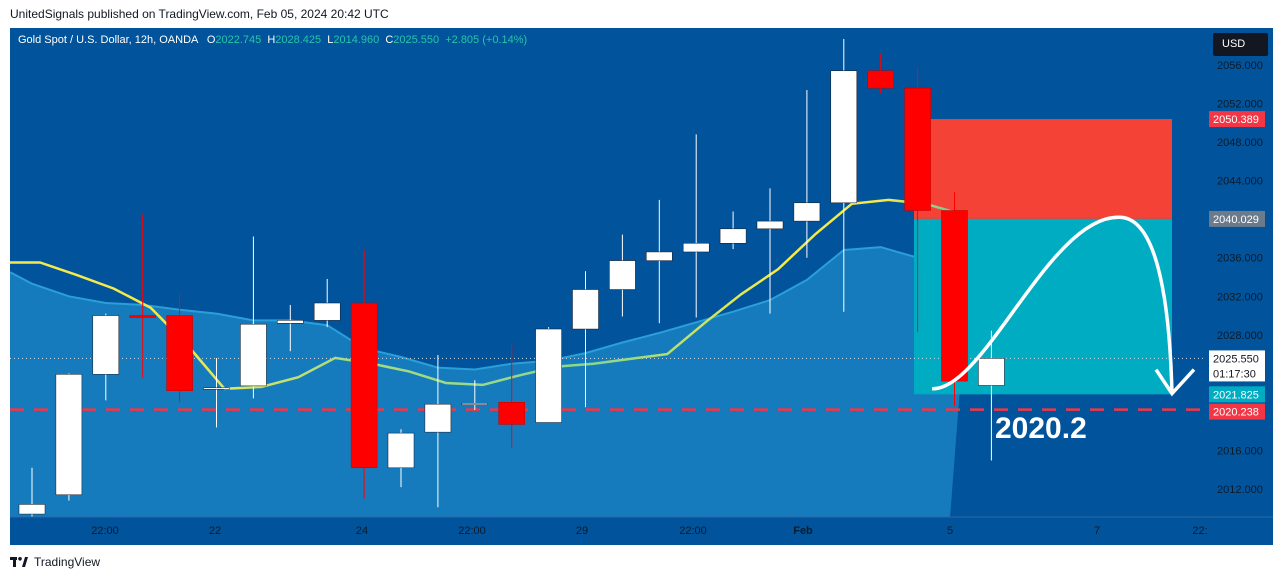  What do you see at coordinates (1240, 336) in the screenshot?
I see `y-tick-label: 2028.000` at bounding box center [1240, 336].